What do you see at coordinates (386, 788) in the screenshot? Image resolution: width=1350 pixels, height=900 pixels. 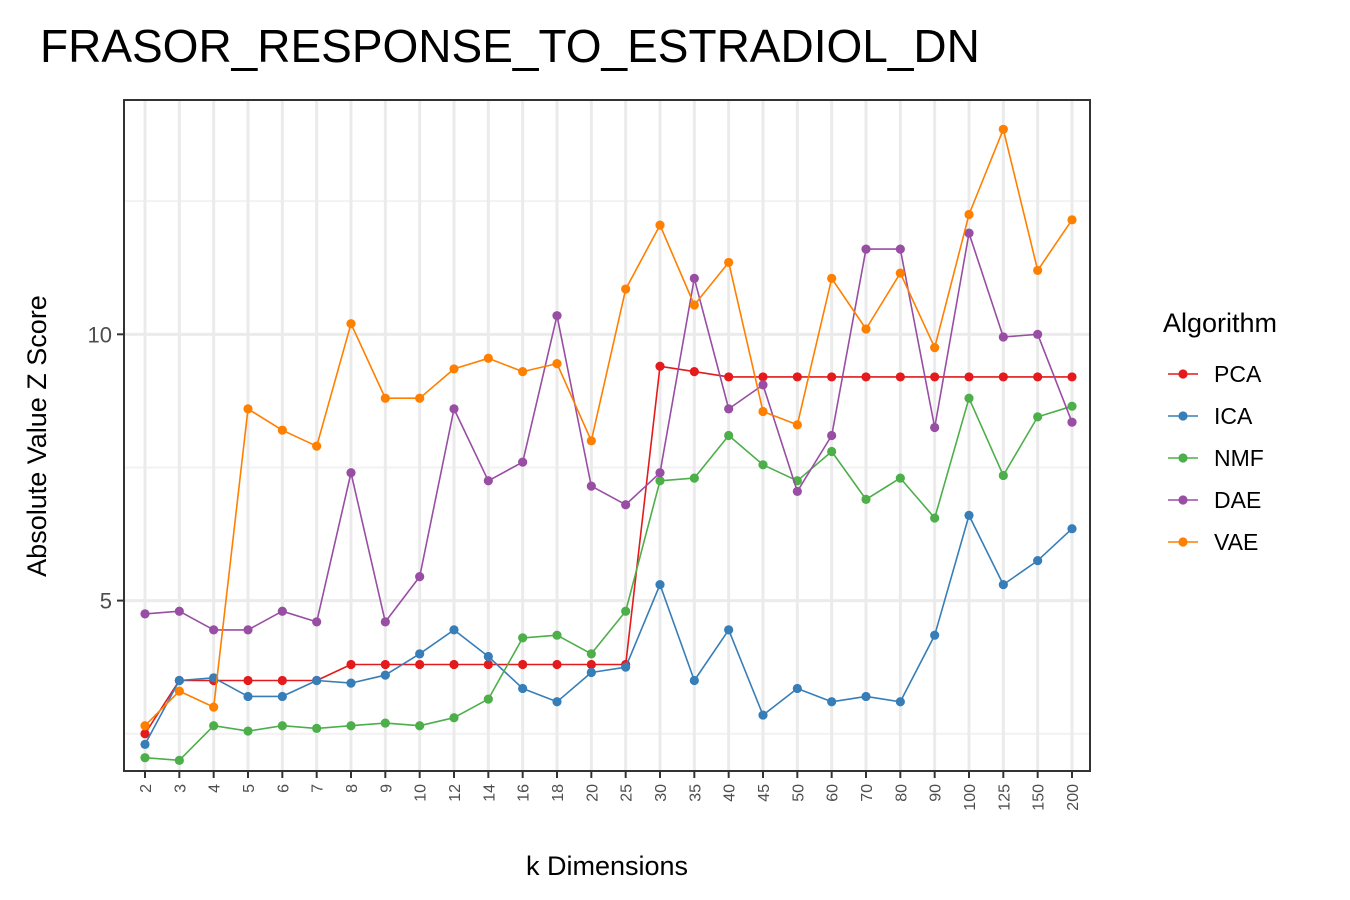 I see `x-tick-label: 9` at bounding box center [386, 788].